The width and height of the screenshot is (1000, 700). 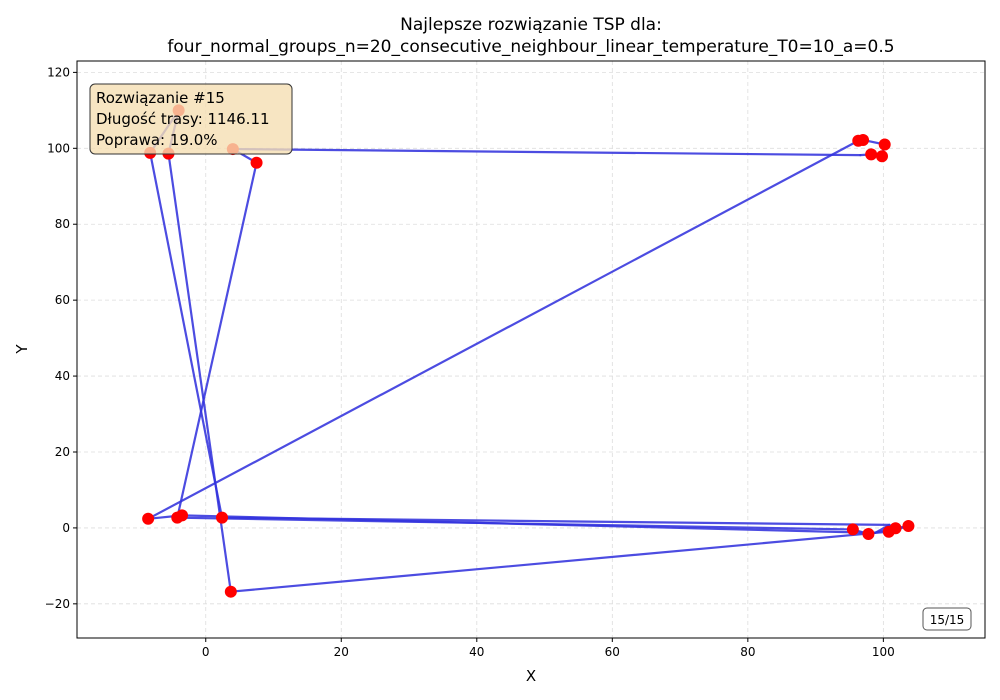 I want to click on y-tick-label: 120, so click(x=58, y=72).